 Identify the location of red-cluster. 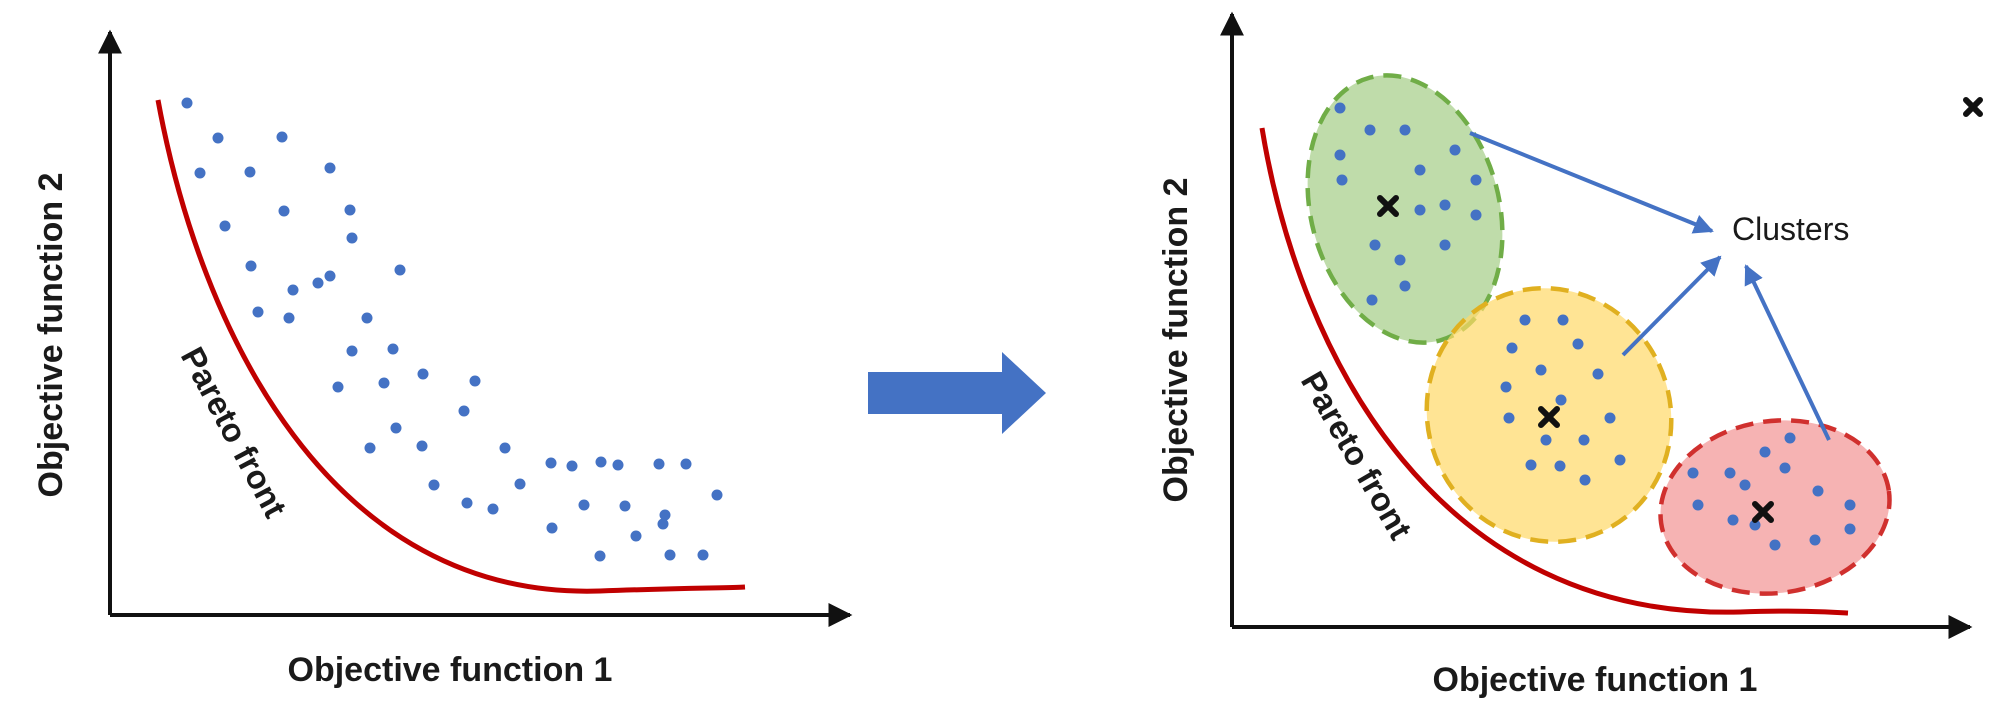
(1775, 507).